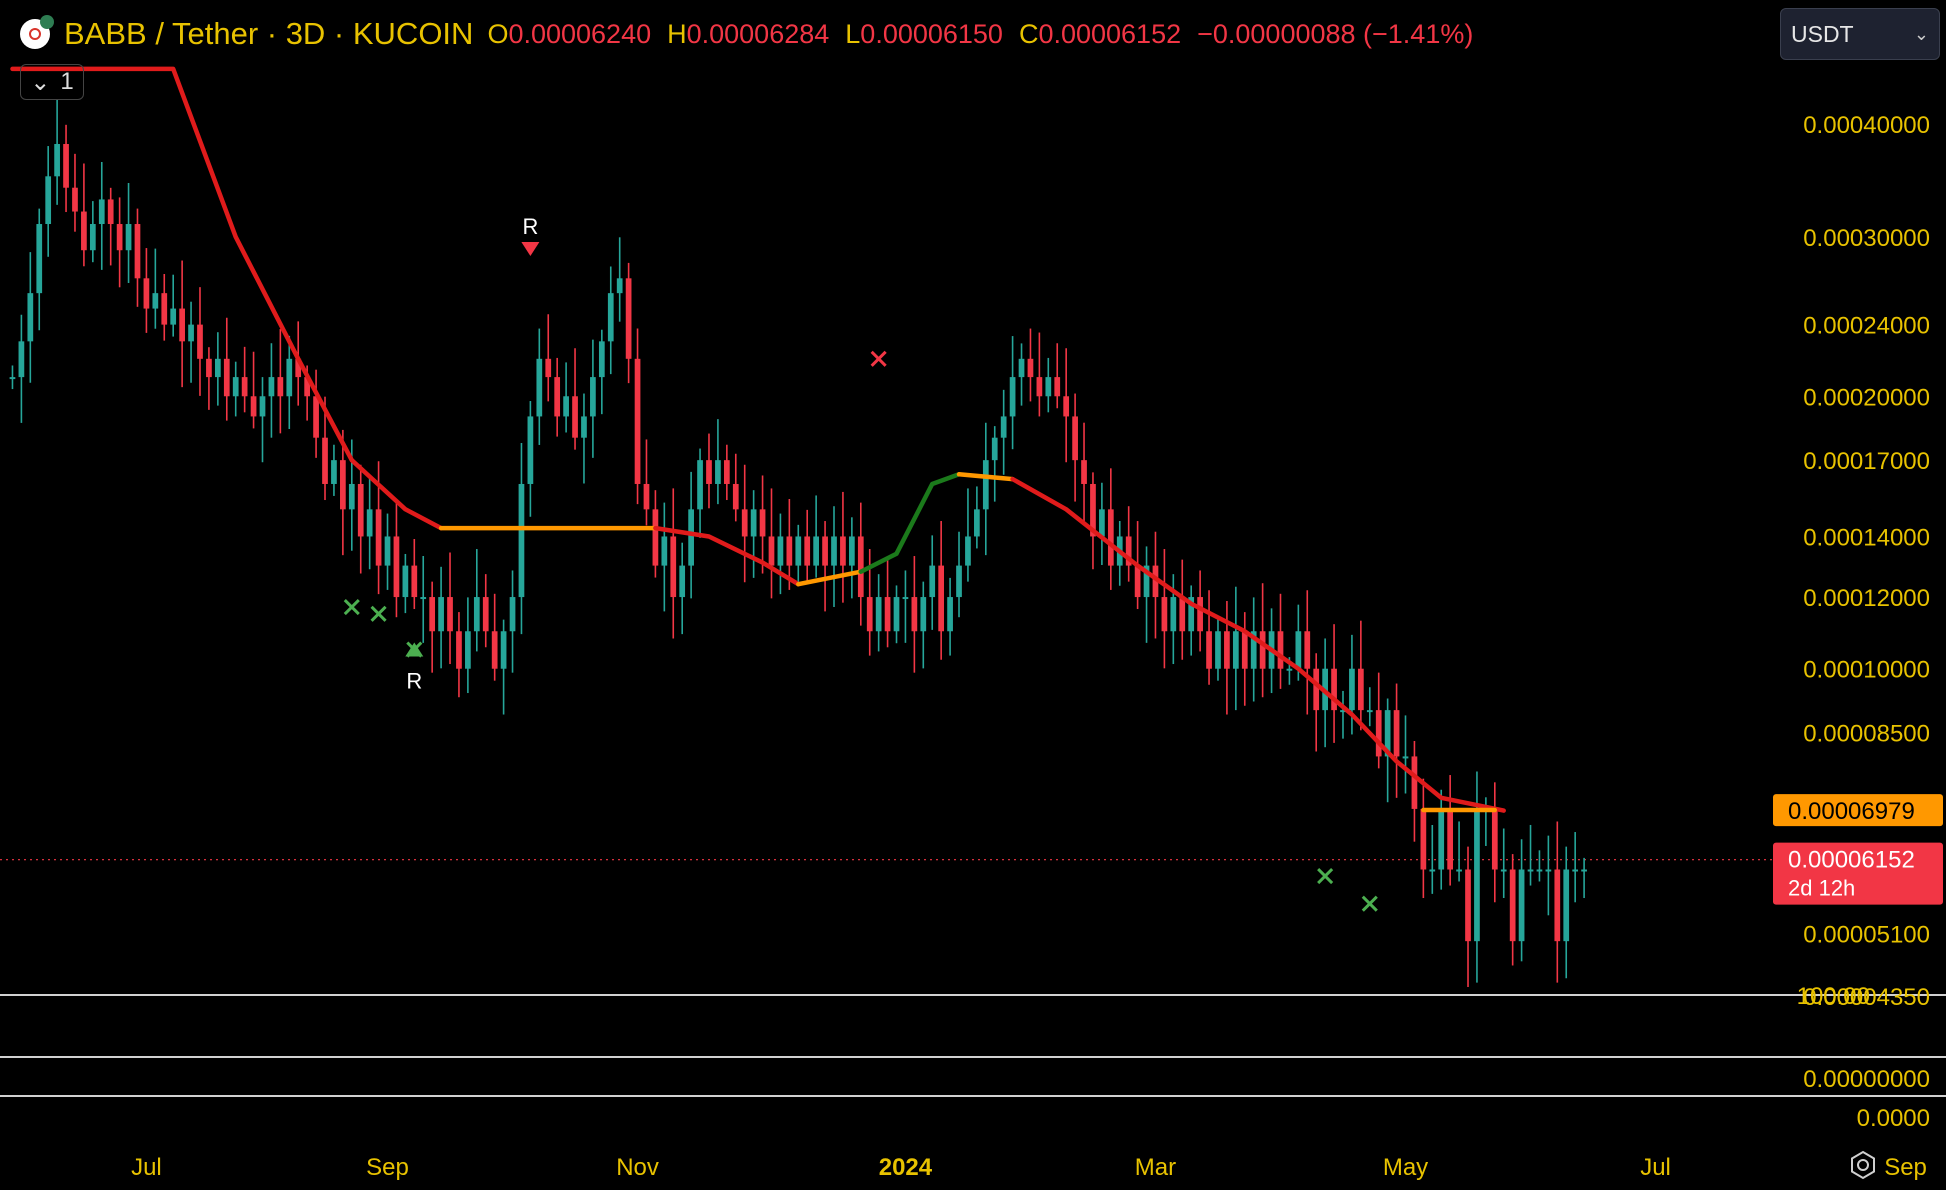  What do you see at coordinates (1866, 934) in the screenshot?
I see `y-tick-label: 0.00005100` at bounding box center [1866, 934].